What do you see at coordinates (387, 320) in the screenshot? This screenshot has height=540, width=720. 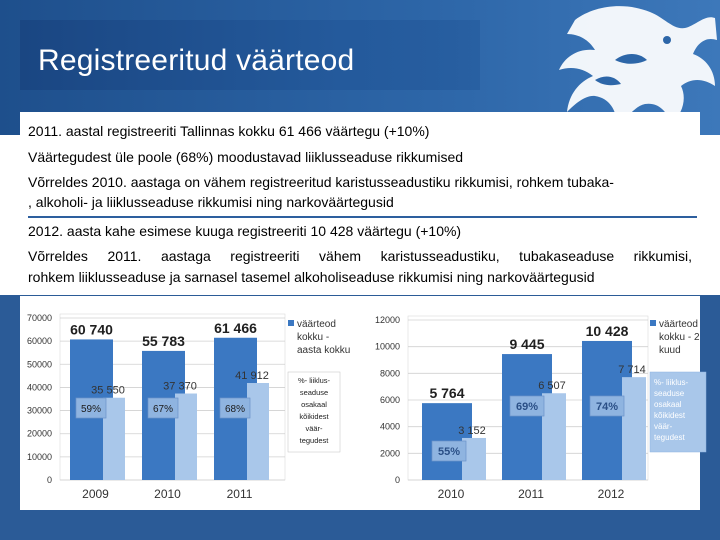 I see `chart2-y-tick-label: 12000` at bounding box center [387, 320].